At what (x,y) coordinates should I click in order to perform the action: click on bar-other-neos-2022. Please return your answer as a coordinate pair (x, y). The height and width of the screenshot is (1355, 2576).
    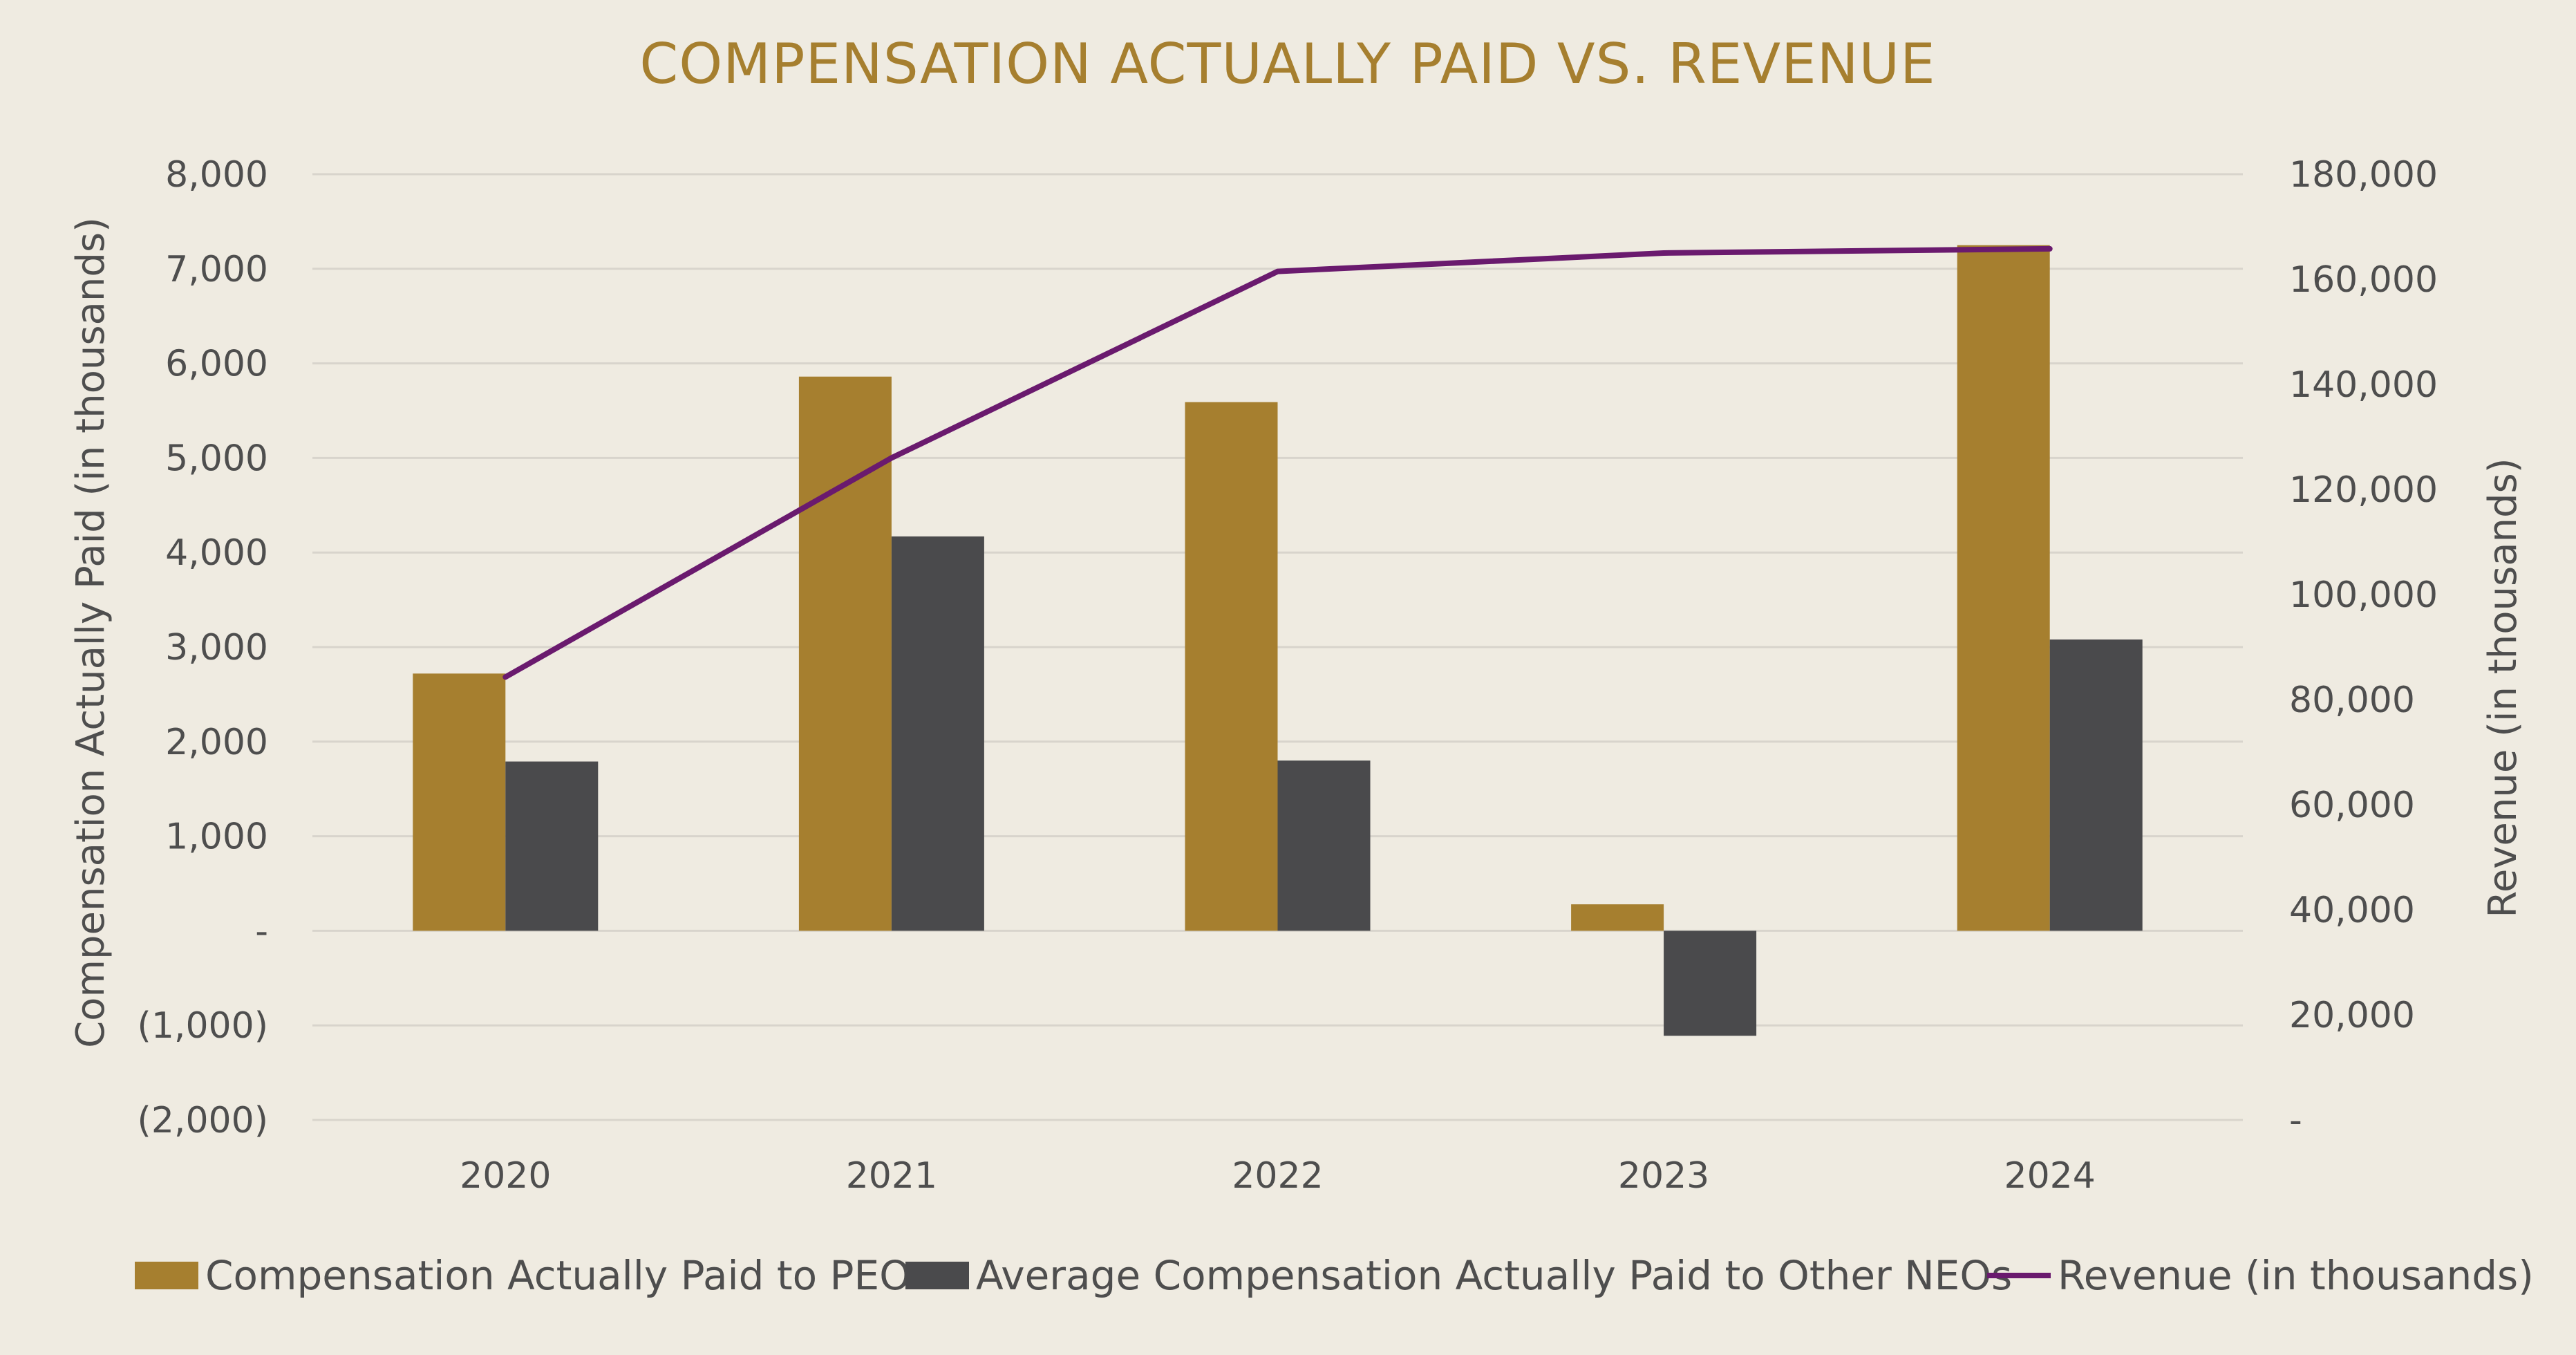
    Looking at the image, I should click on (1324, 845).